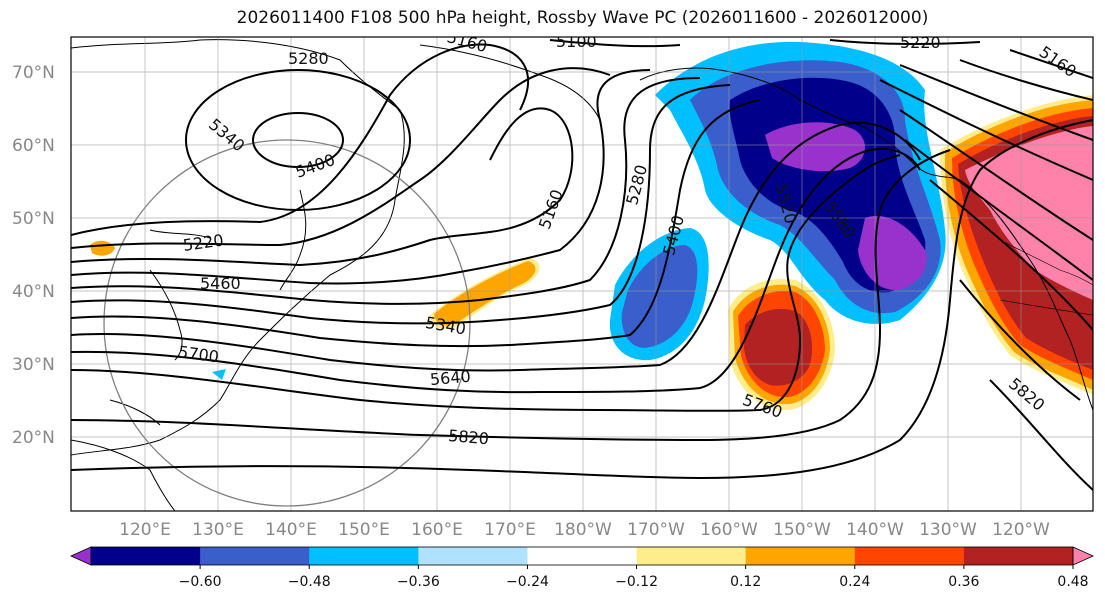  I want to click on contour-label: 5220, so click(920, 42).